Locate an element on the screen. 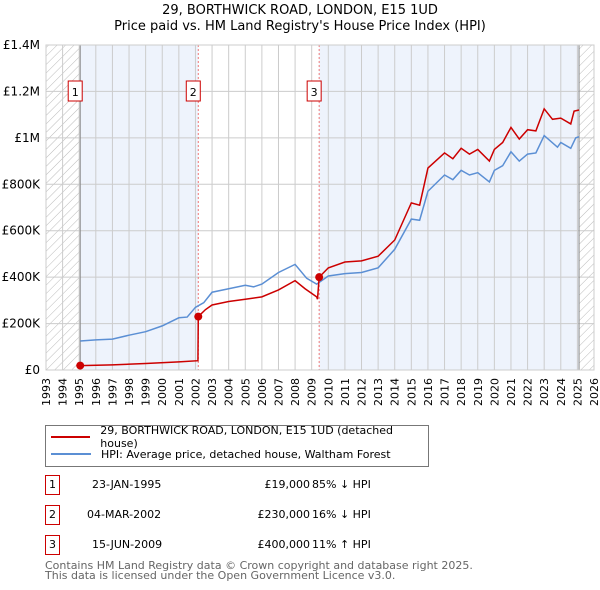 The width and height of the screenshot is (600, 590). x-tick-label: 1993 is located at coordinates (46, 392).